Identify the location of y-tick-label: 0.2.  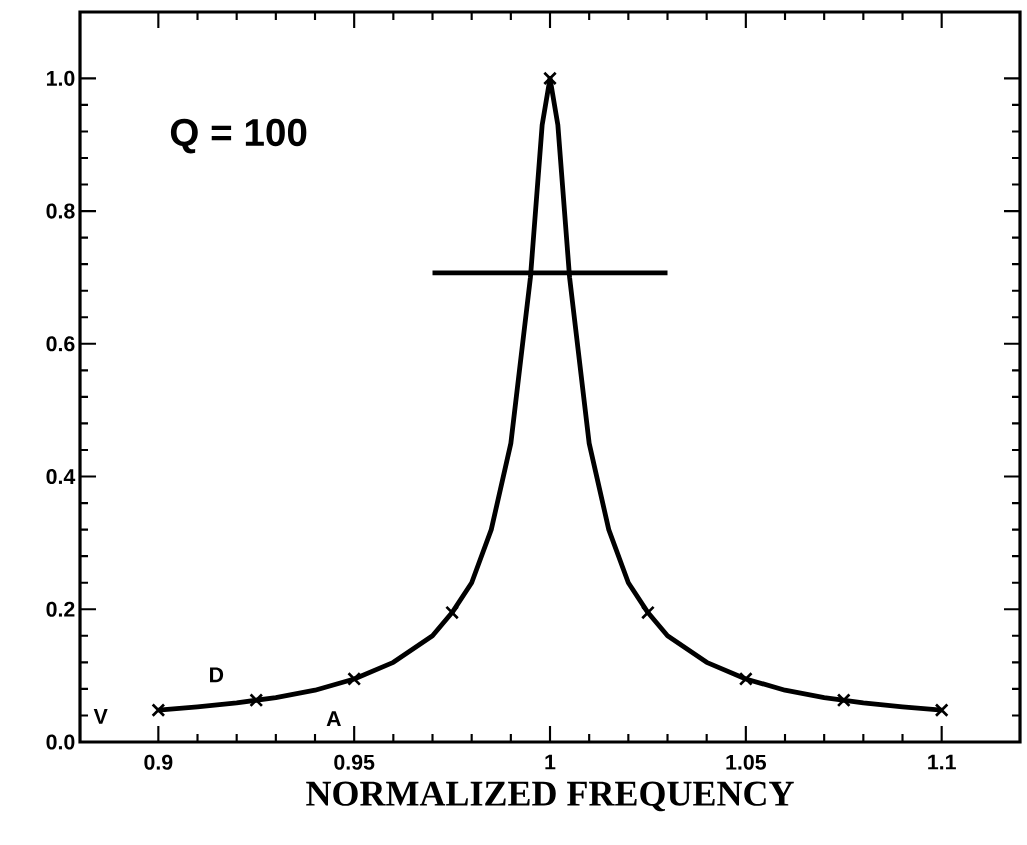
(60, 609).